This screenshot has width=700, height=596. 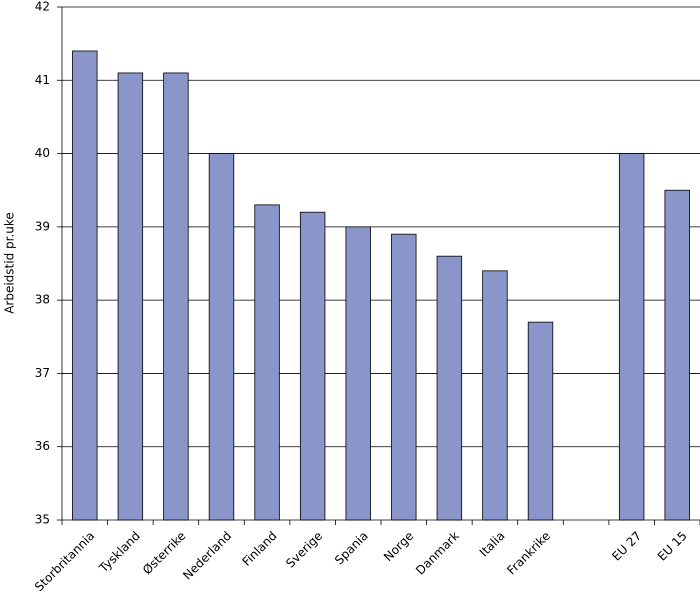 I want to click on y-tick-label: 39, so click(x=42, y=226).